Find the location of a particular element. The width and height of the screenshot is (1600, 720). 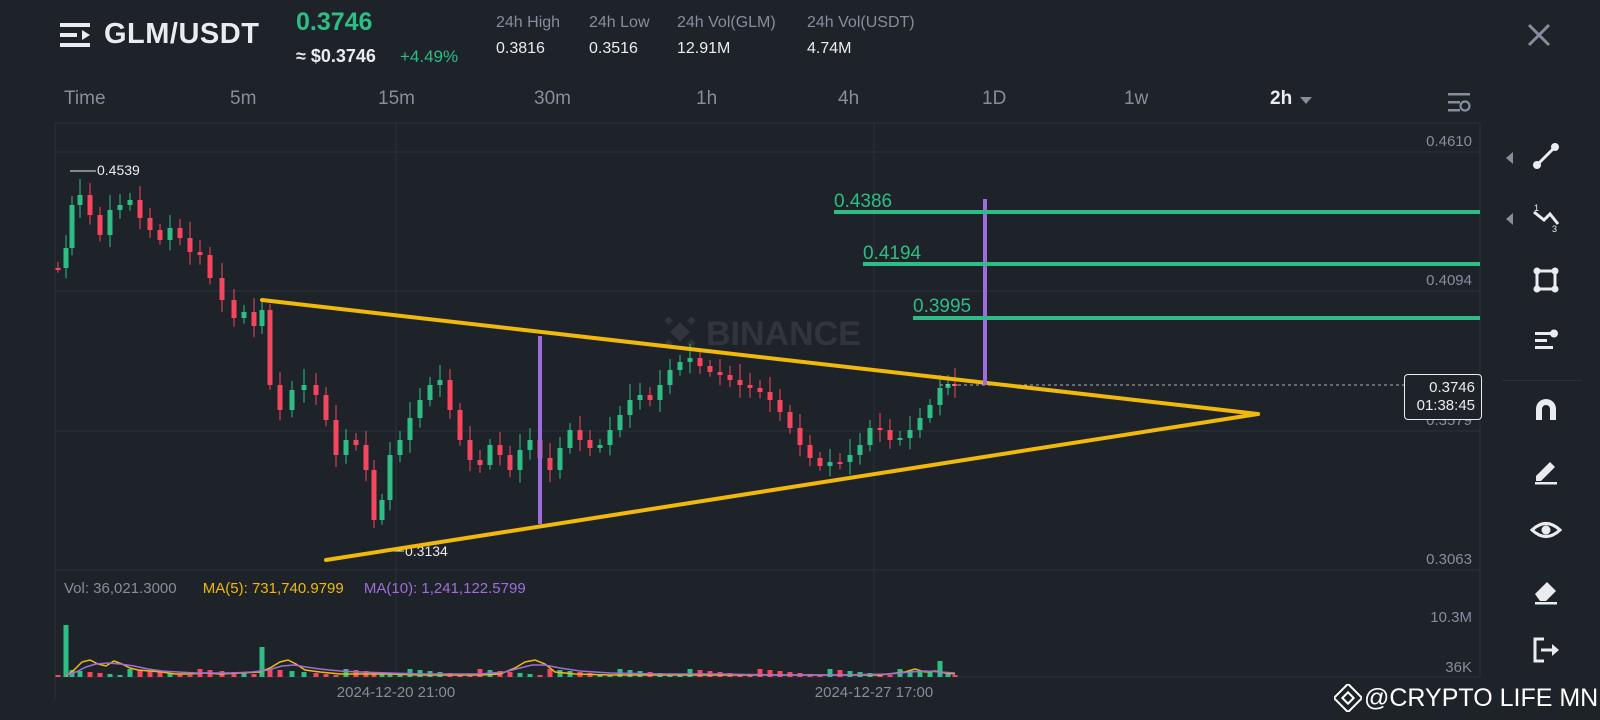

triangle-lower-trendline is located at coordinates (792, 487).